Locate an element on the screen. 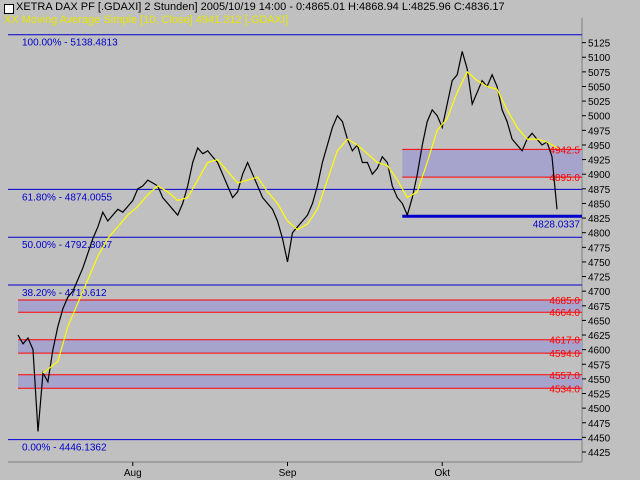 The height and width of the screenshot is (480, 640). y-tick-label-25: 5050 is located at coordinates (599, 87).